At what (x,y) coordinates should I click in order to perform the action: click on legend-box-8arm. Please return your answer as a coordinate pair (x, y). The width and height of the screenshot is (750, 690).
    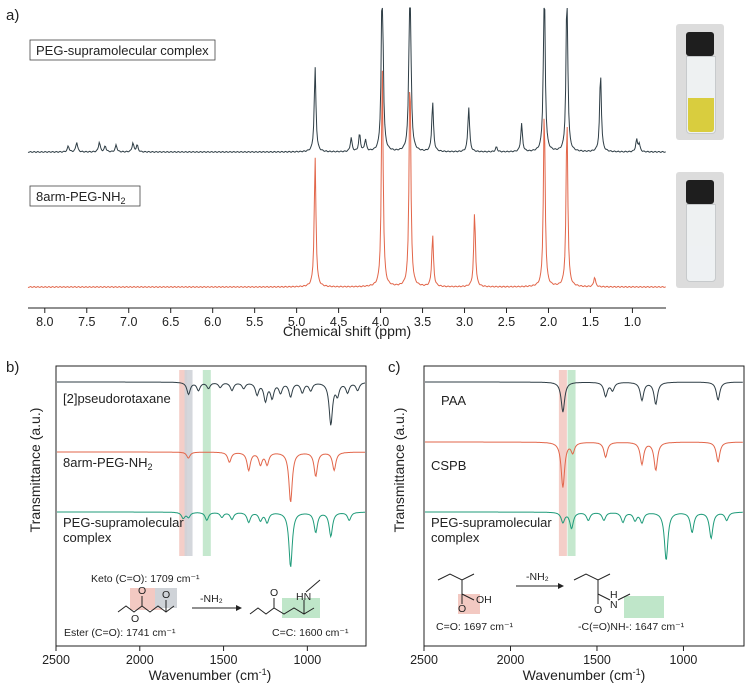
    Looking at the image, I should click on (85, 196).